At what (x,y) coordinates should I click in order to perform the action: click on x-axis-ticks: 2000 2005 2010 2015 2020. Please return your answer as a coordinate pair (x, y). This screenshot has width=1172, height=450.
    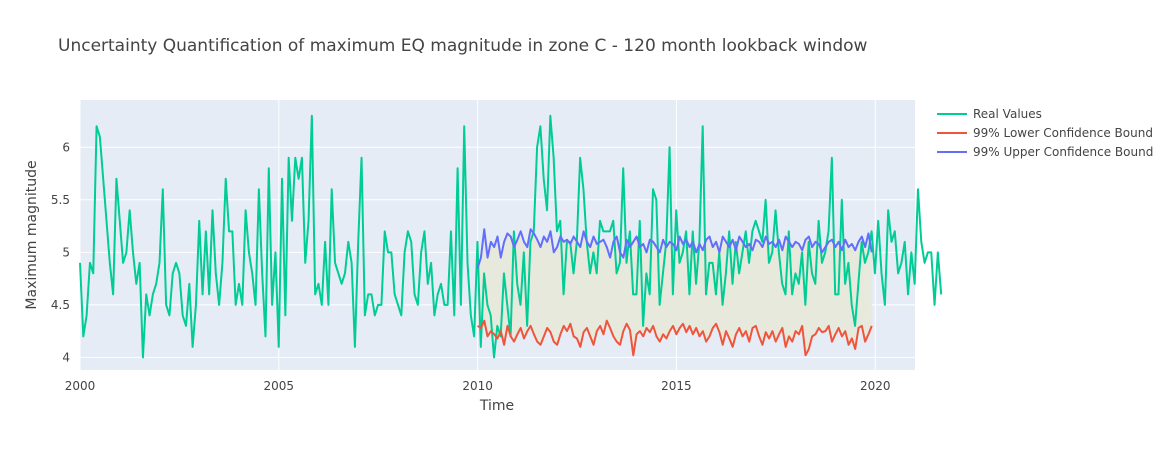
    Looking at the image, I should click on (478, 386).